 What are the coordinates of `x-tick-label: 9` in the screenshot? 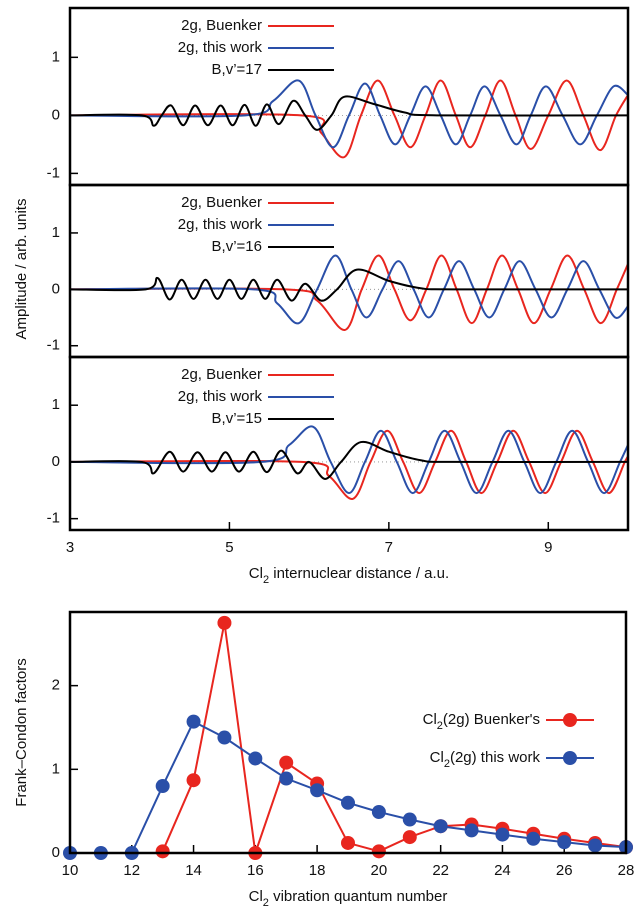 It's located at (548, 547).